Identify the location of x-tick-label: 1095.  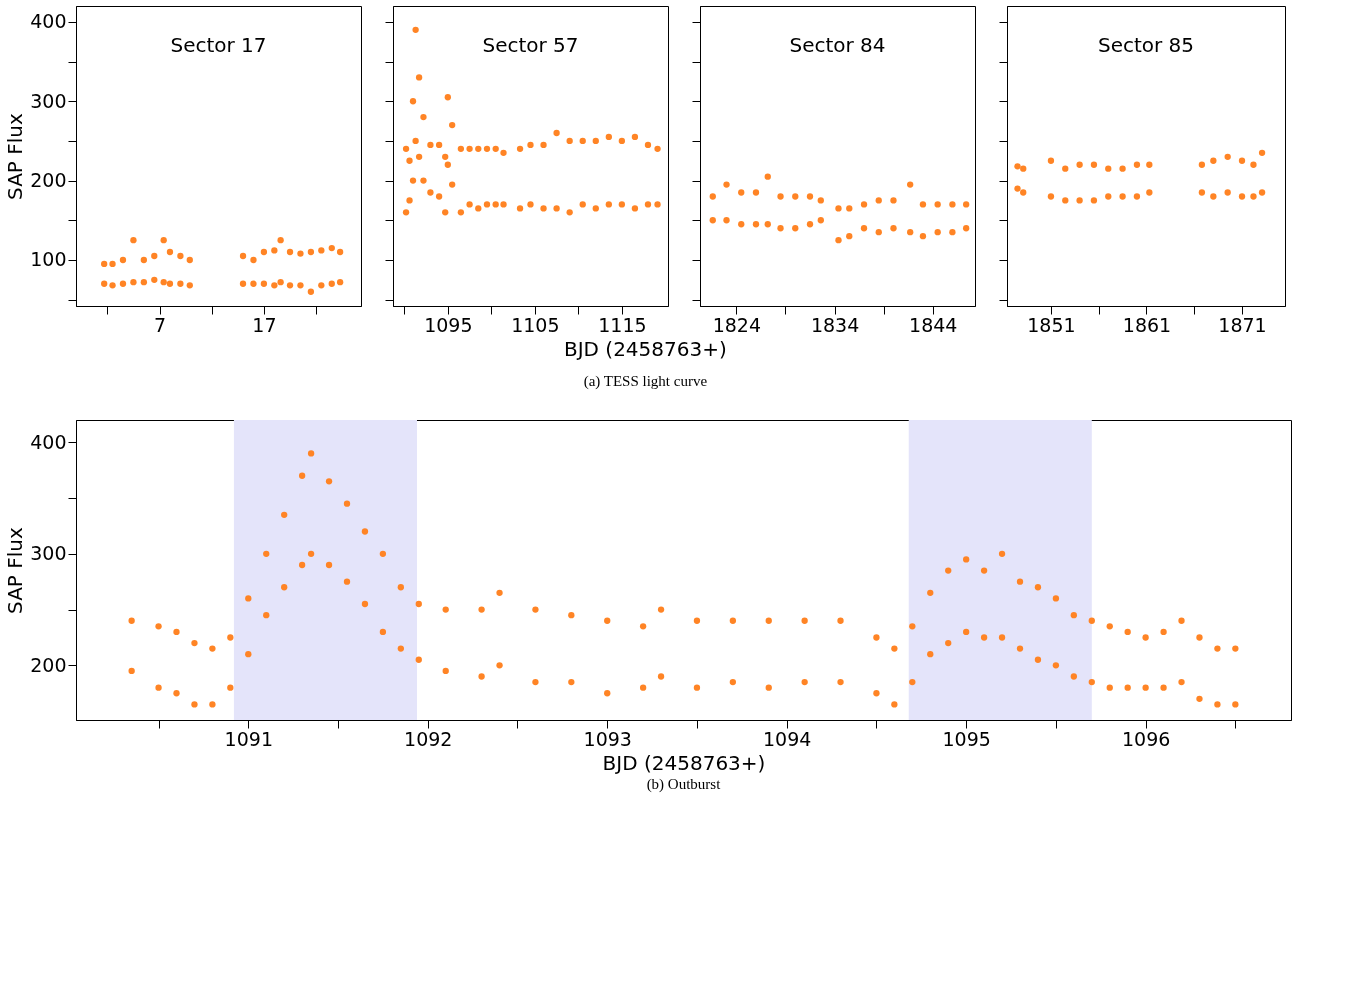
(448, 324).